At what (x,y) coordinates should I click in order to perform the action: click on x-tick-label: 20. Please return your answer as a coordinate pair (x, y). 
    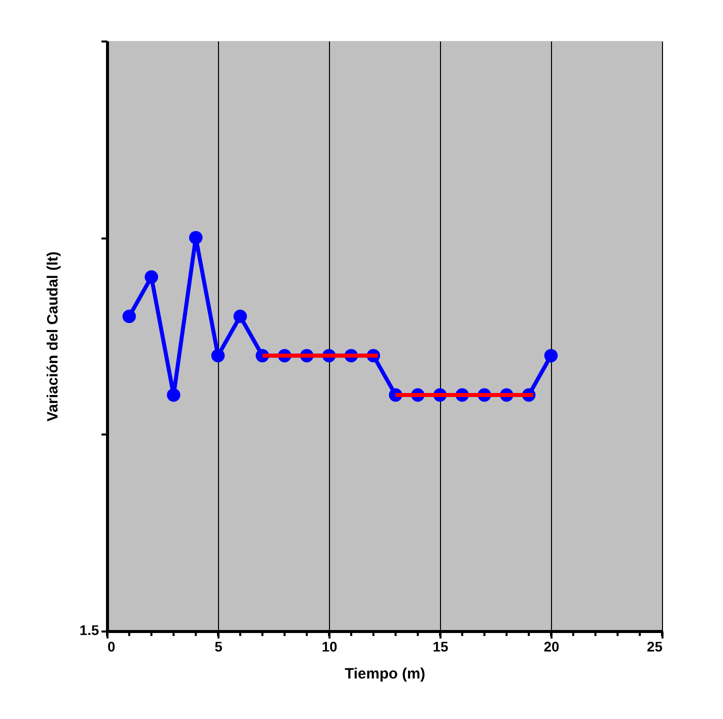
    Looking at the image, I should click on (552, 646).